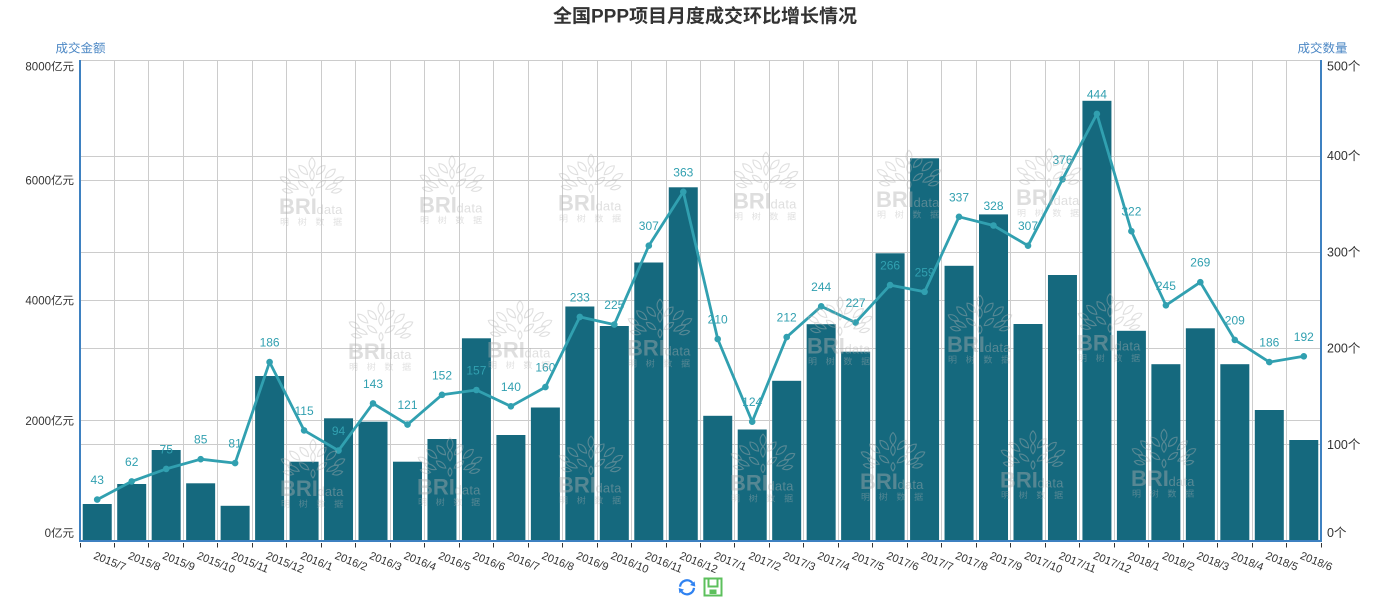 This screenshot has height=605, width=1400. What do you see at coordinates (304, 411) in the screenshot?
I see `svg-text: 115` at bounding box center [304, 411].